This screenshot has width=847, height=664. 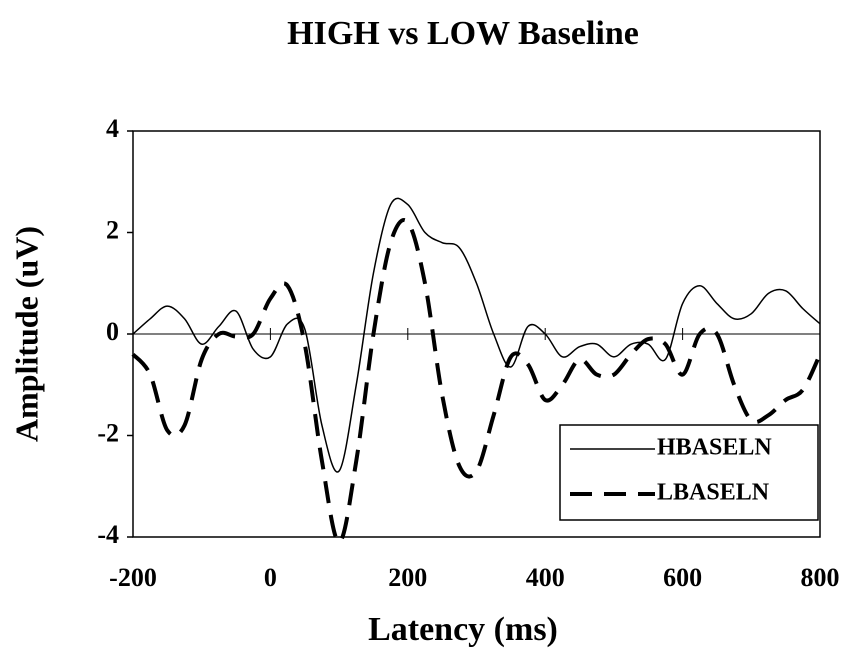 I want to click on legend-label: HBASELN, so click(x=714, y=448).